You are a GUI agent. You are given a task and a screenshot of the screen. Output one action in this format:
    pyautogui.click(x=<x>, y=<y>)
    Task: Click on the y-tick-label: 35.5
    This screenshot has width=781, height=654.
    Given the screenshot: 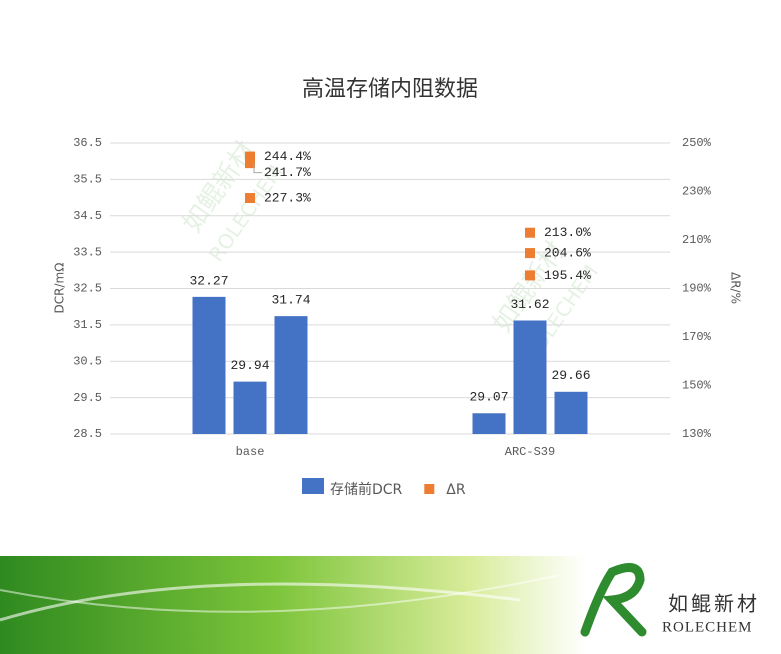 What is the action you would take?
    pyautogui.click(x=87, y=180)
    